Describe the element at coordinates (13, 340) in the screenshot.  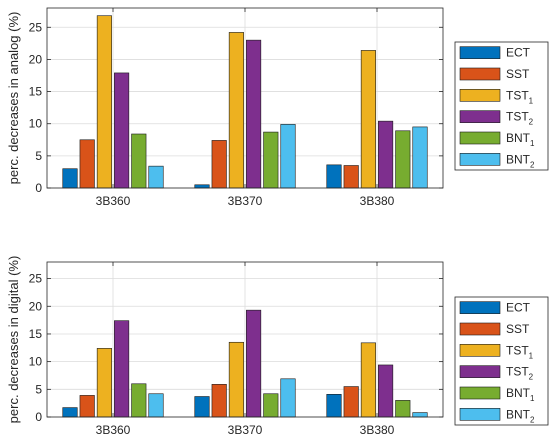
I see `y-axis-label: perc. decreases in digital (%)` at that location.